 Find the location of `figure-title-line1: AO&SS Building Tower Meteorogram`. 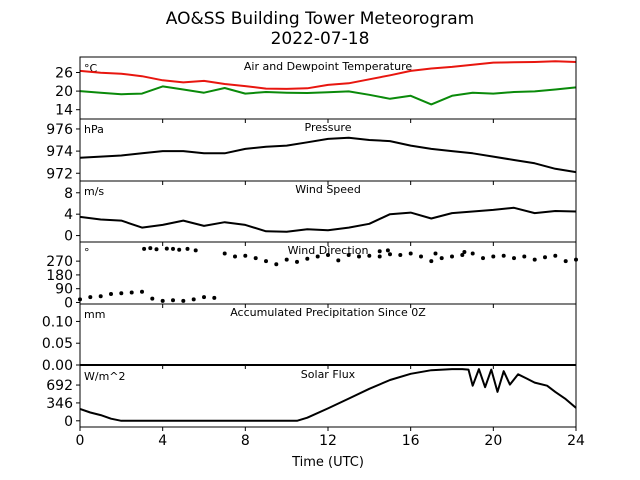

figure-title-line1: AO&SS Building Tower Meteorogram is located at coordinates (320, 19).